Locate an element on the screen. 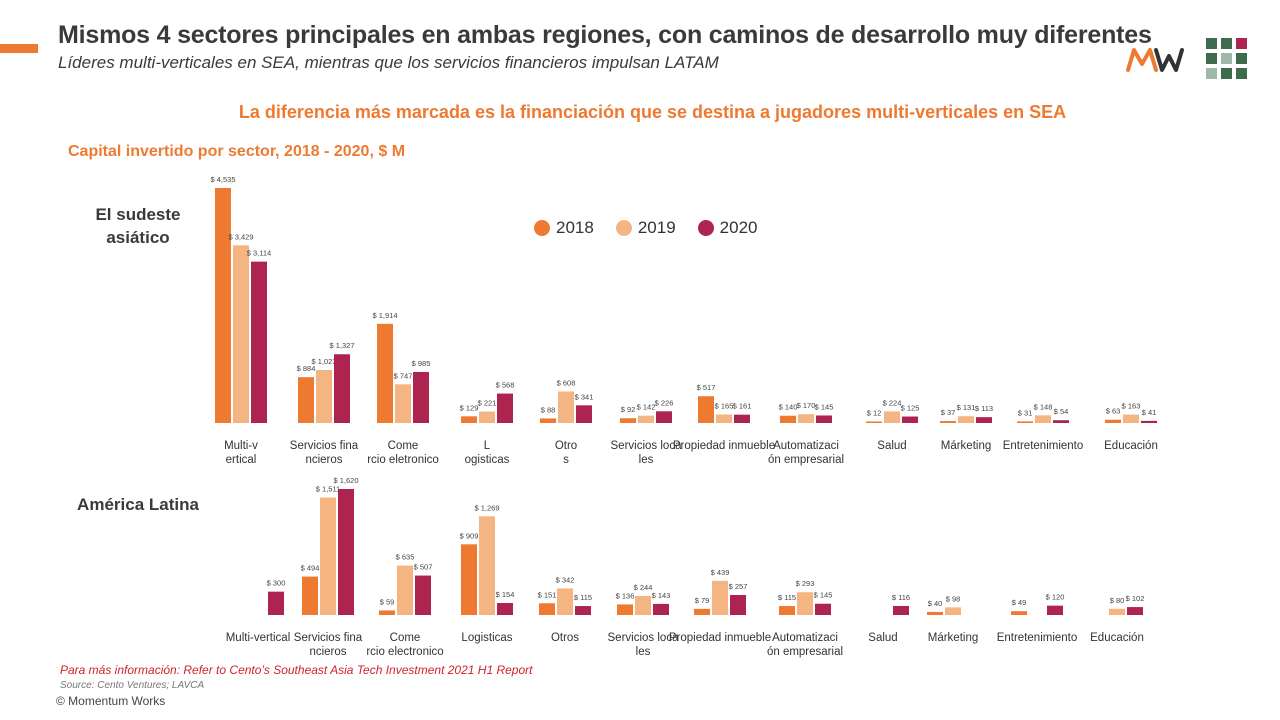 The width and height of the screenshot is (1280, 720). data-label: $ 1,269 is located at coordinates (486, 507).